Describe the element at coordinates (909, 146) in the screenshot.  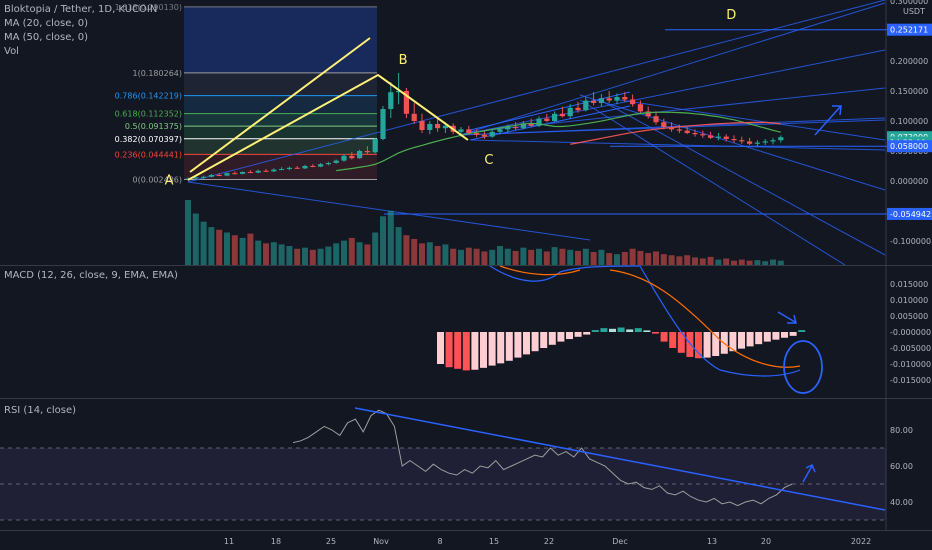
I see `price-badge-text: 0.058000` at that location.